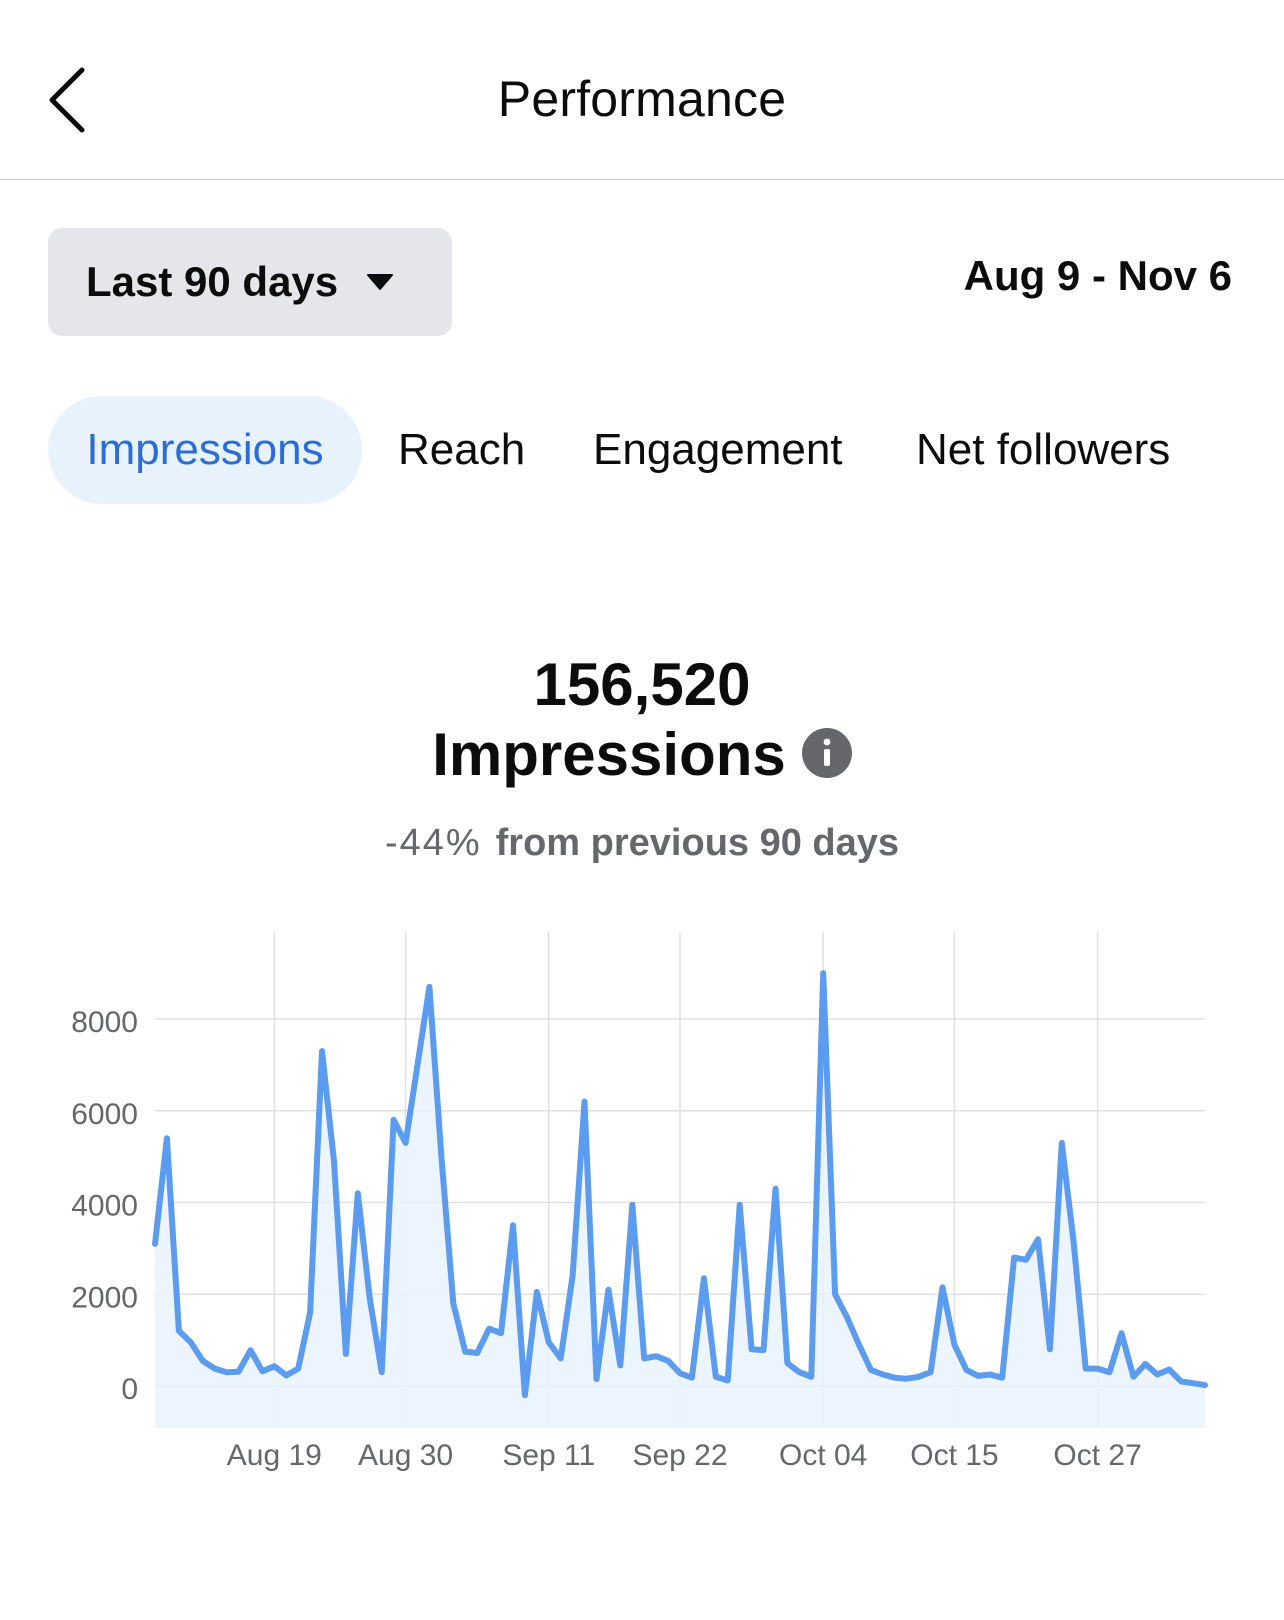 The image size is (1284, 1620). What do you see at coordinates (212, 281) in the screenshot?
I see `date-range-dropdown-label: Last 90 days` at bounding box center [212, 281].